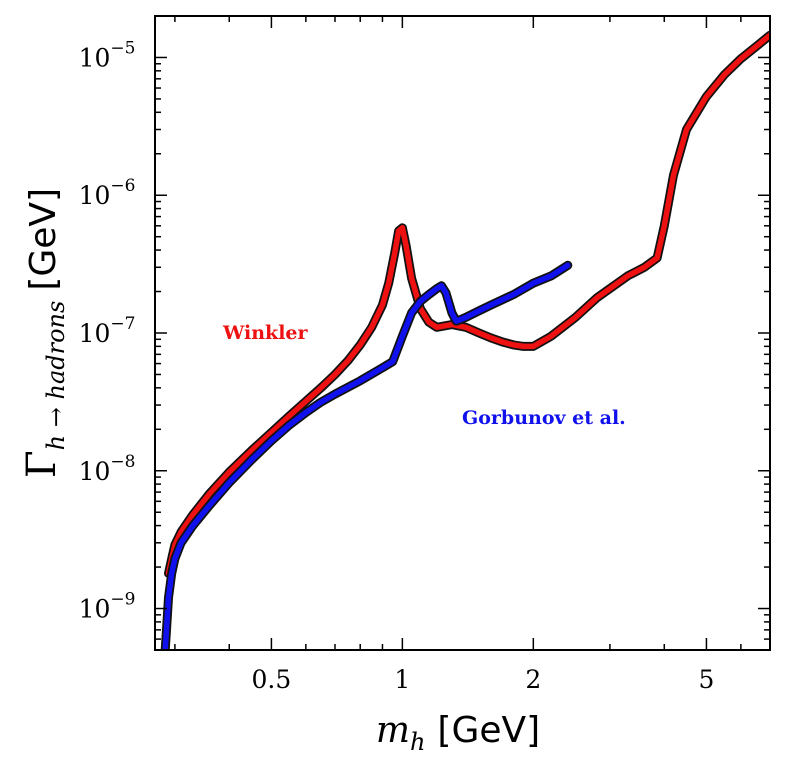 The height and width of the screenshot is (767, 786). What do you see at coordinates (272, 679) in the screenshot?
I see `x-tick-label: 0.5` at bounding box center [272, 679].